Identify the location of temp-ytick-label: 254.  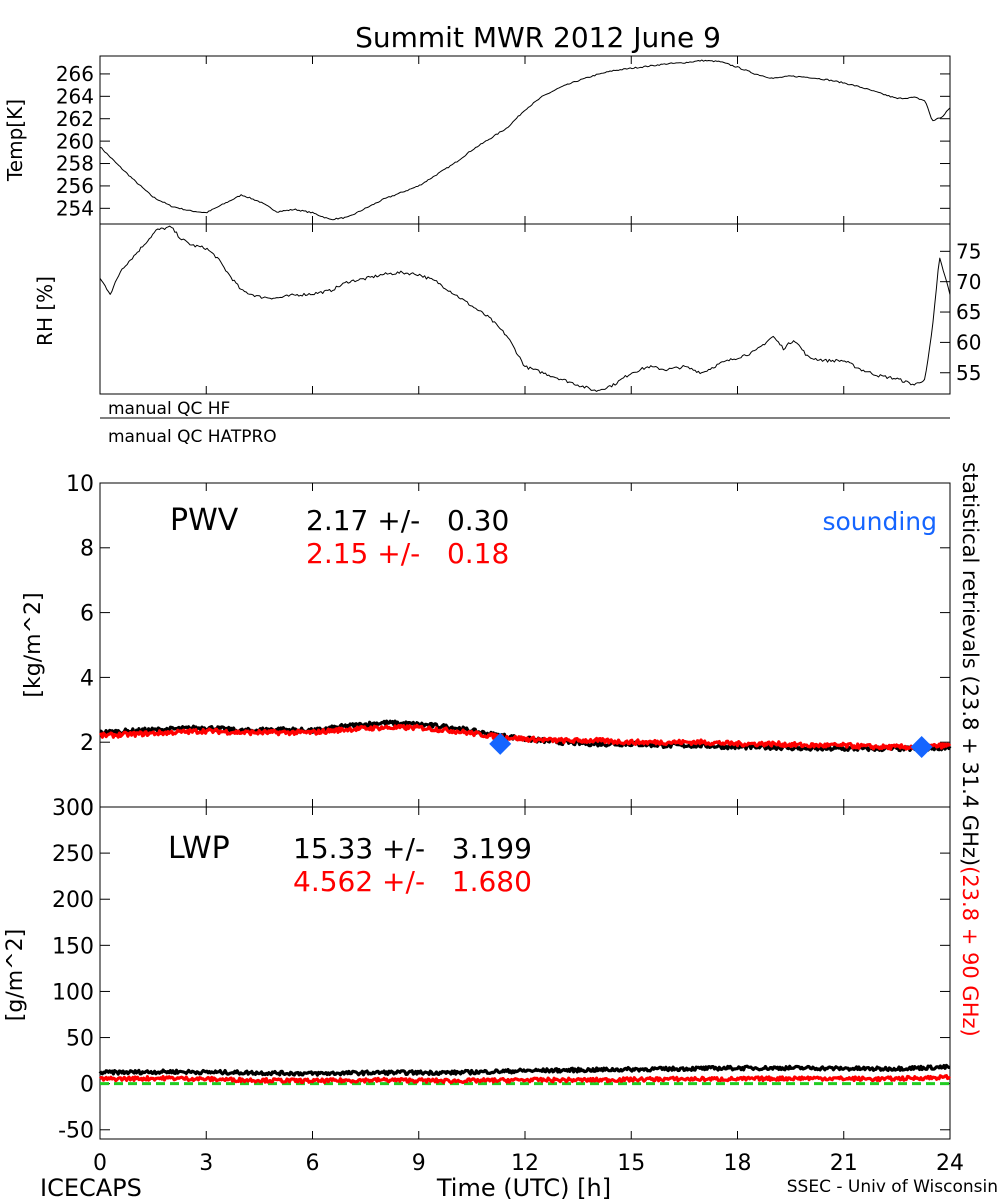
(75, 209).